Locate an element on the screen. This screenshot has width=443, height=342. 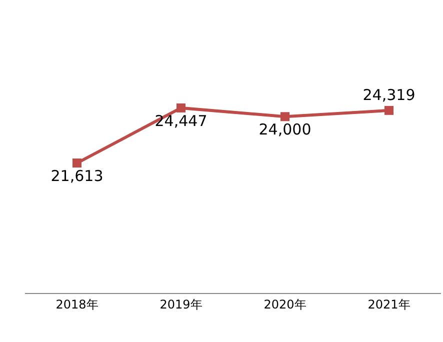
data-label: 24,000 is located at coordinates (285, 129).